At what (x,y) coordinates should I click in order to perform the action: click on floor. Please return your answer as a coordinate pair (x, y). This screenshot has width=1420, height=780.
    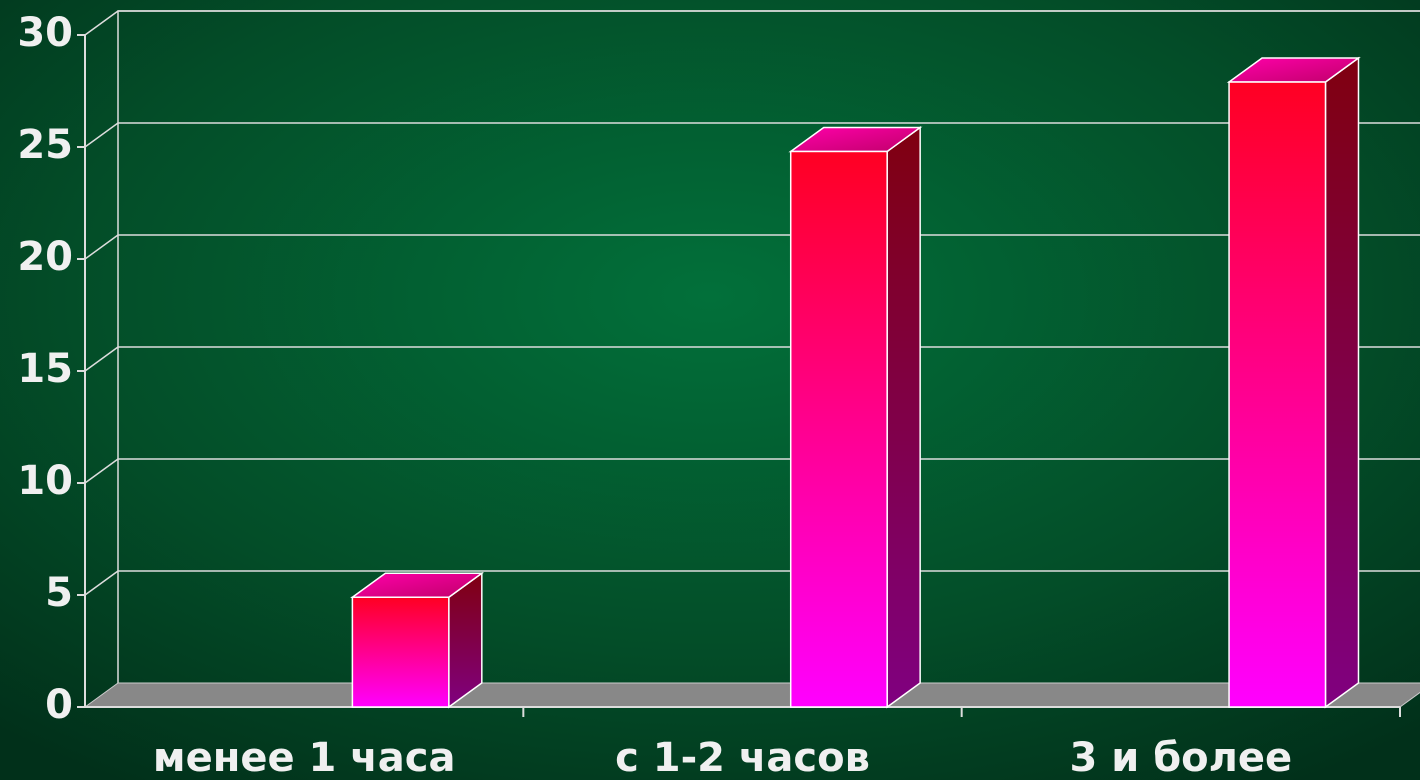
    Looking at the image, I should click on (751, 695).